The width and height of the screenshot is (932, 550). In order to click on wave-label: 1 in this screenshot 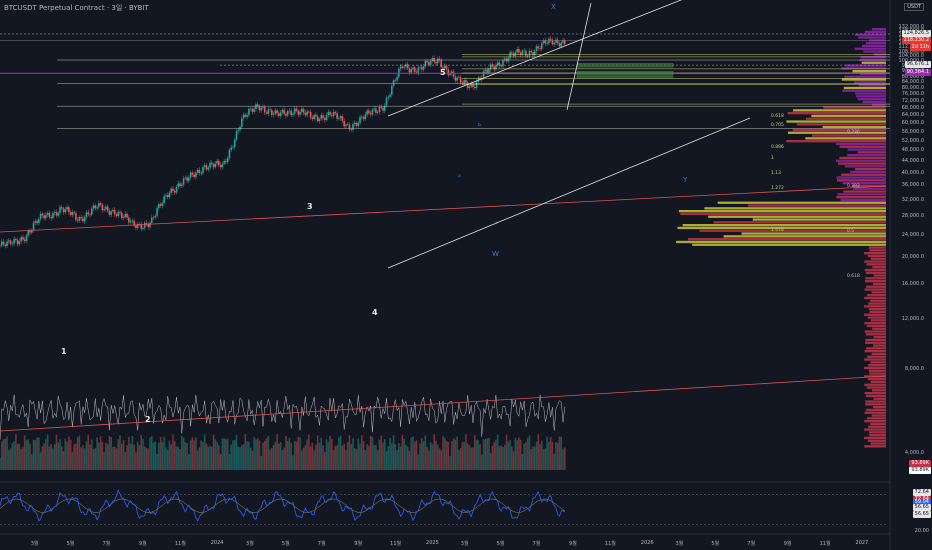, I will do `click(64, 351)`.